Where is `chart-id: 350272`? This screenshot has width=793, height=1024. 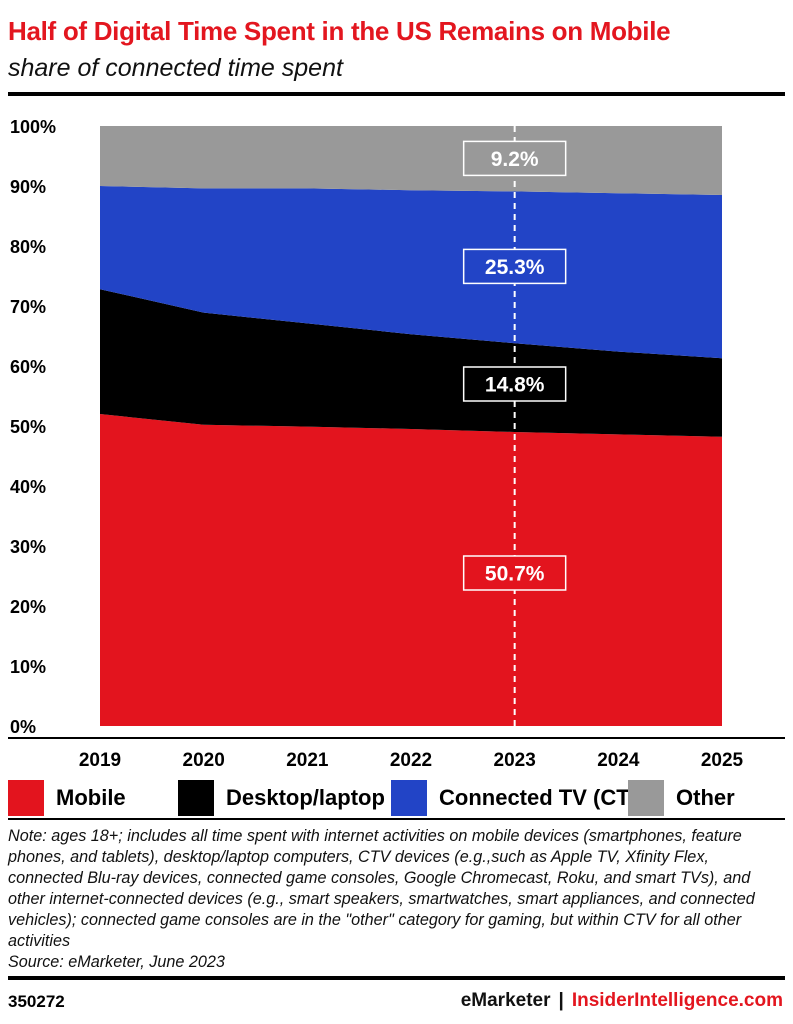
chart-id: 350272 is located at coordinates (36, 1001).